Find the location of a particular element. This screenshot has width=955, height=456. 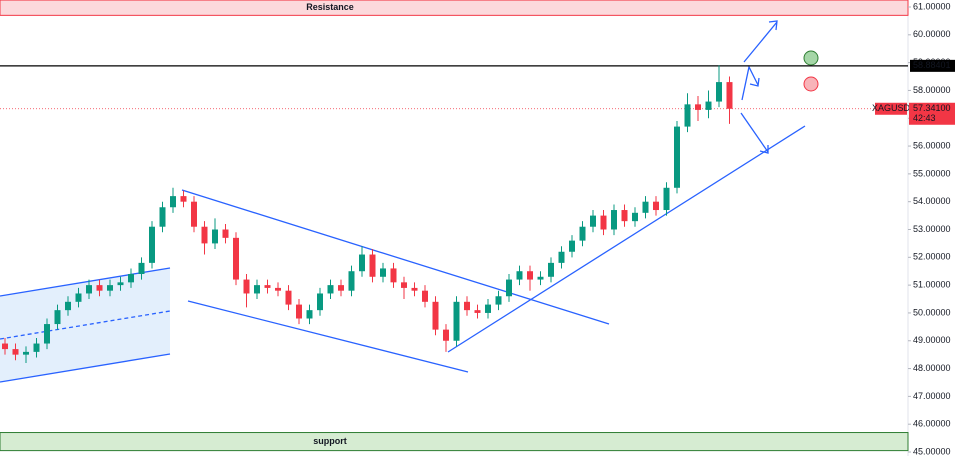

price-label: 57.34100 is located at coordinates (932, 108).